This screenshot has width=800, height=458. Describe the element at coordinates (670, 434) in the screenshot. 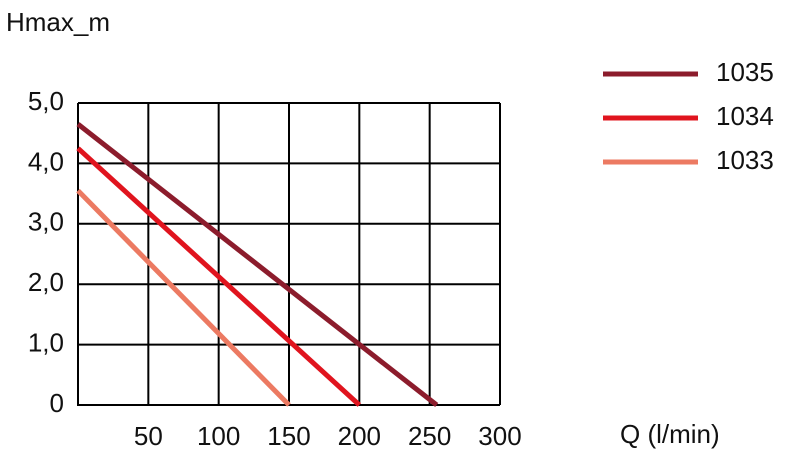

I see `x-axis-label: Q (l/min)` at that location.